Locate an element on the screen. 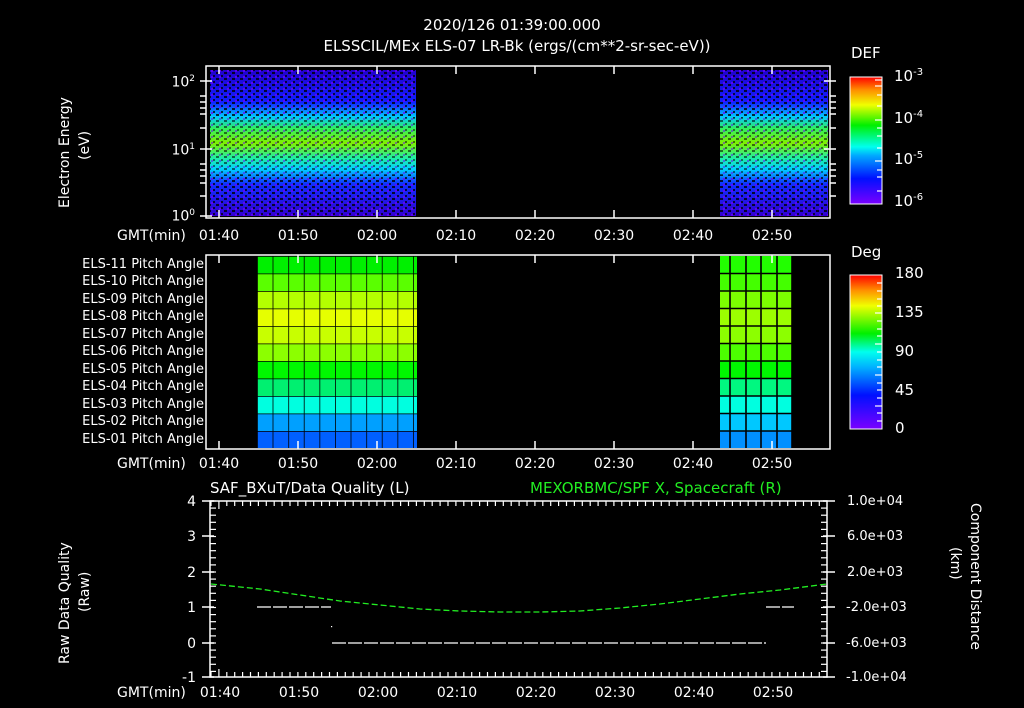 Image resolution: width=1024 pixels, height=708 pixels. row-label: ELS-11 Pitch Angle is located at coordinates (143, 264).